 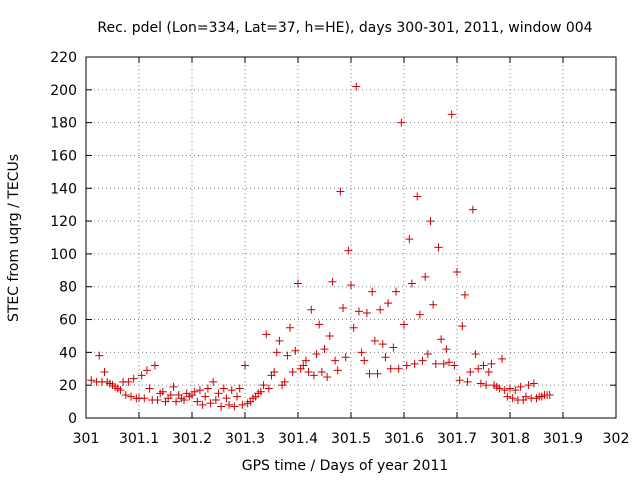 I want to click on y-tick-label: 0, so click(x=72, y=419).